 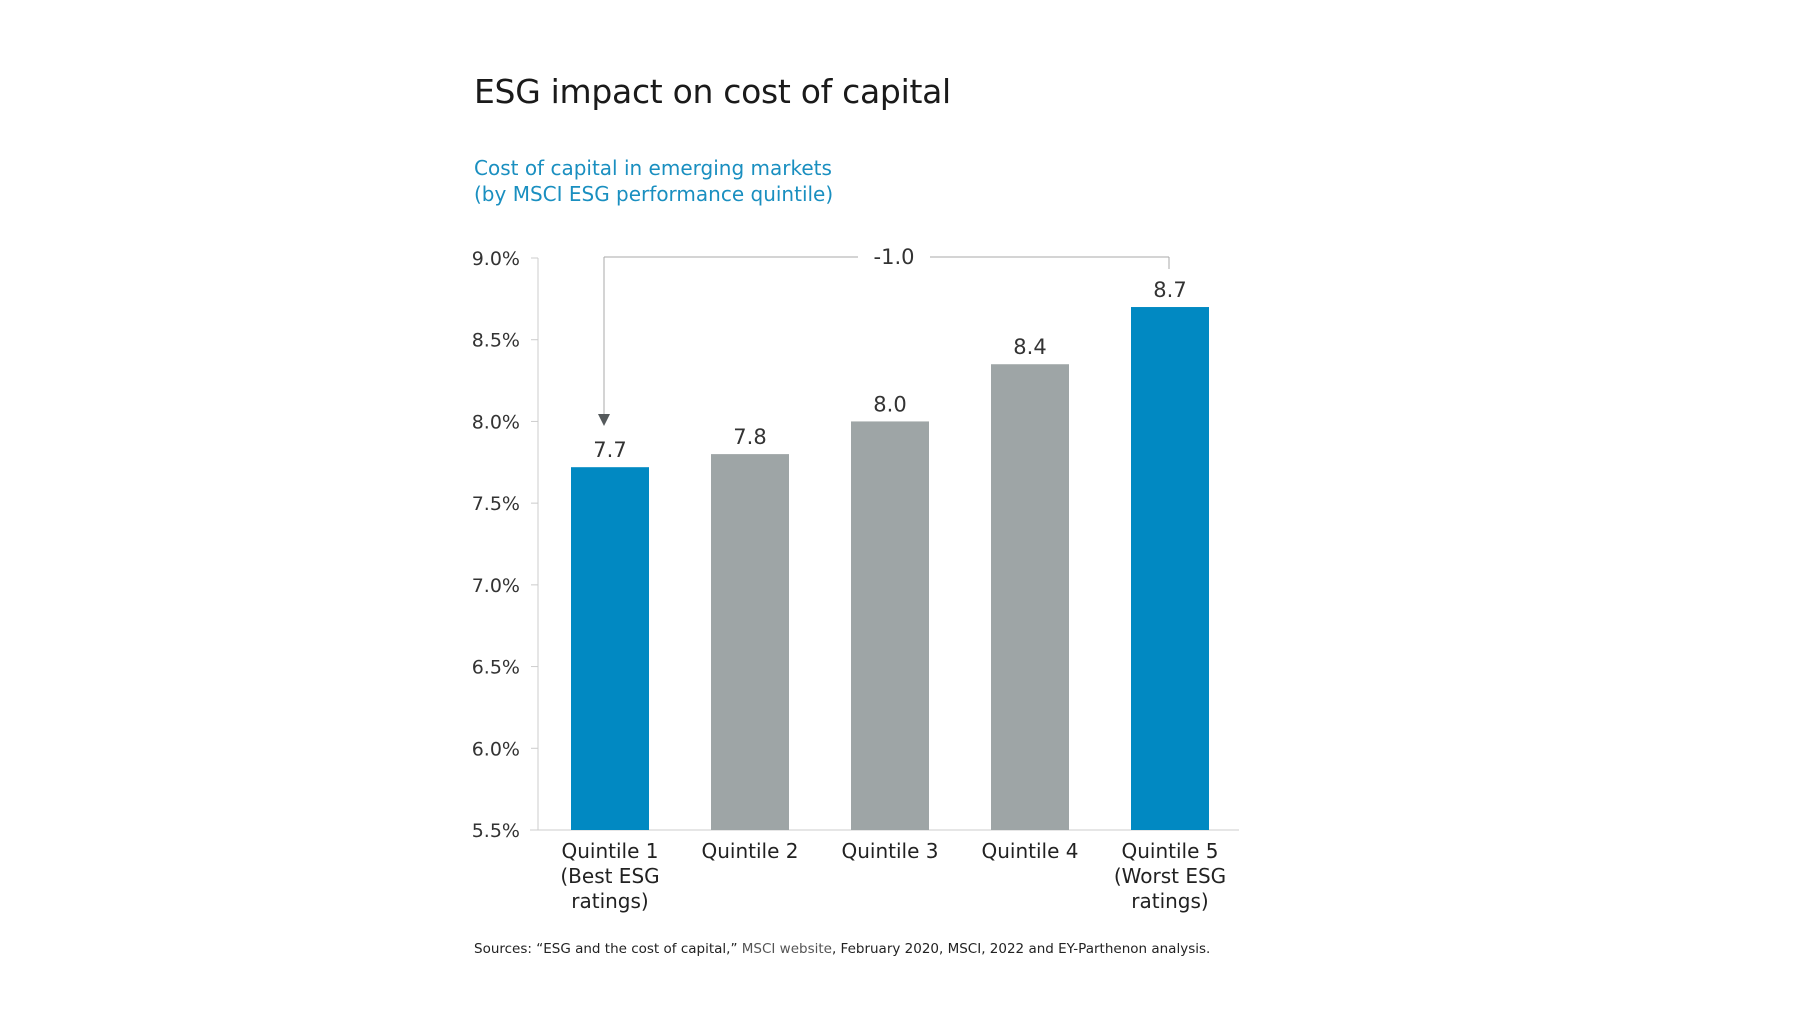 I want to click on y-tick-label: 8.5%, so click(x=496, y=341).